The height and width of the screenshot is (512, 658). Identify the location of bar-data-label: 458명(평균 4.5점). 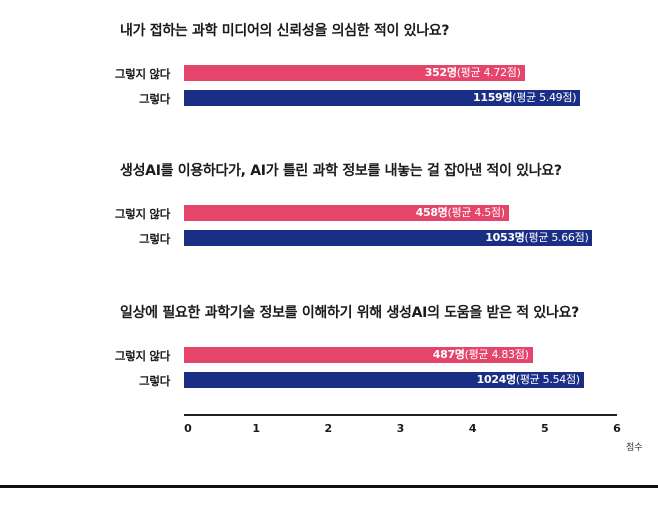
(460, 213).